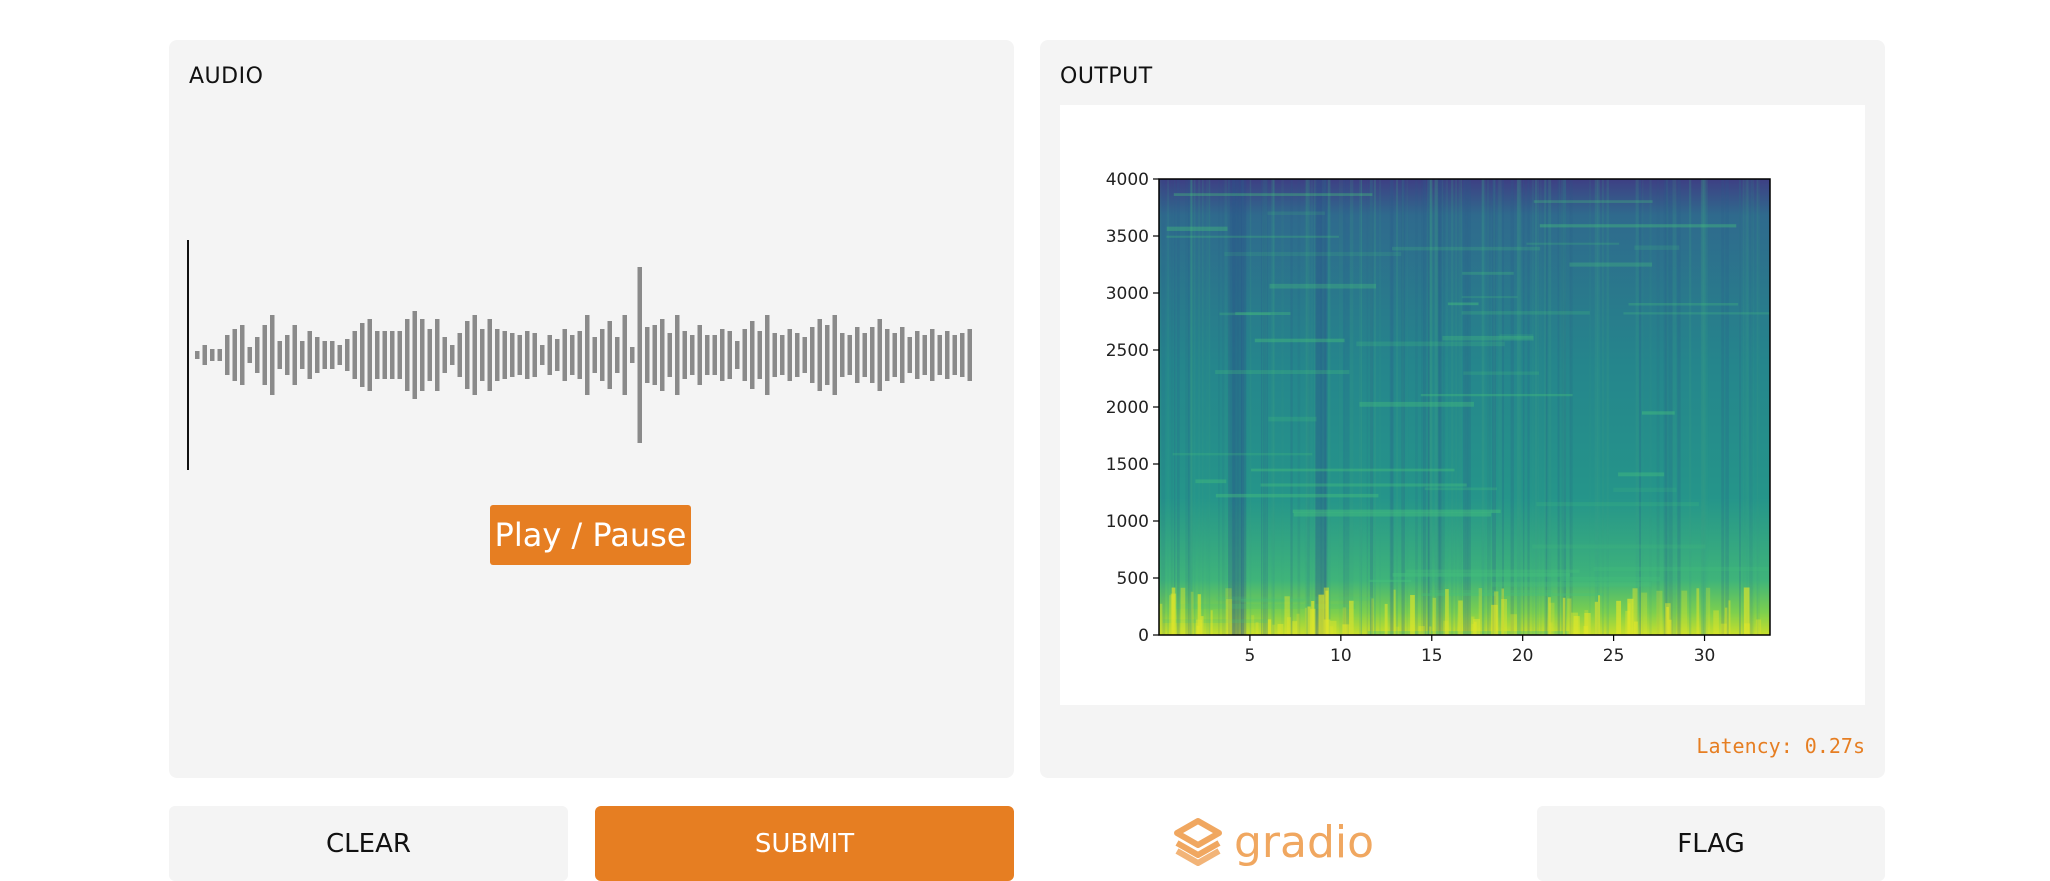  Describe the element at coordinates (1304, 842) in the screenshot. I see `brand-name: gradio` at that location.